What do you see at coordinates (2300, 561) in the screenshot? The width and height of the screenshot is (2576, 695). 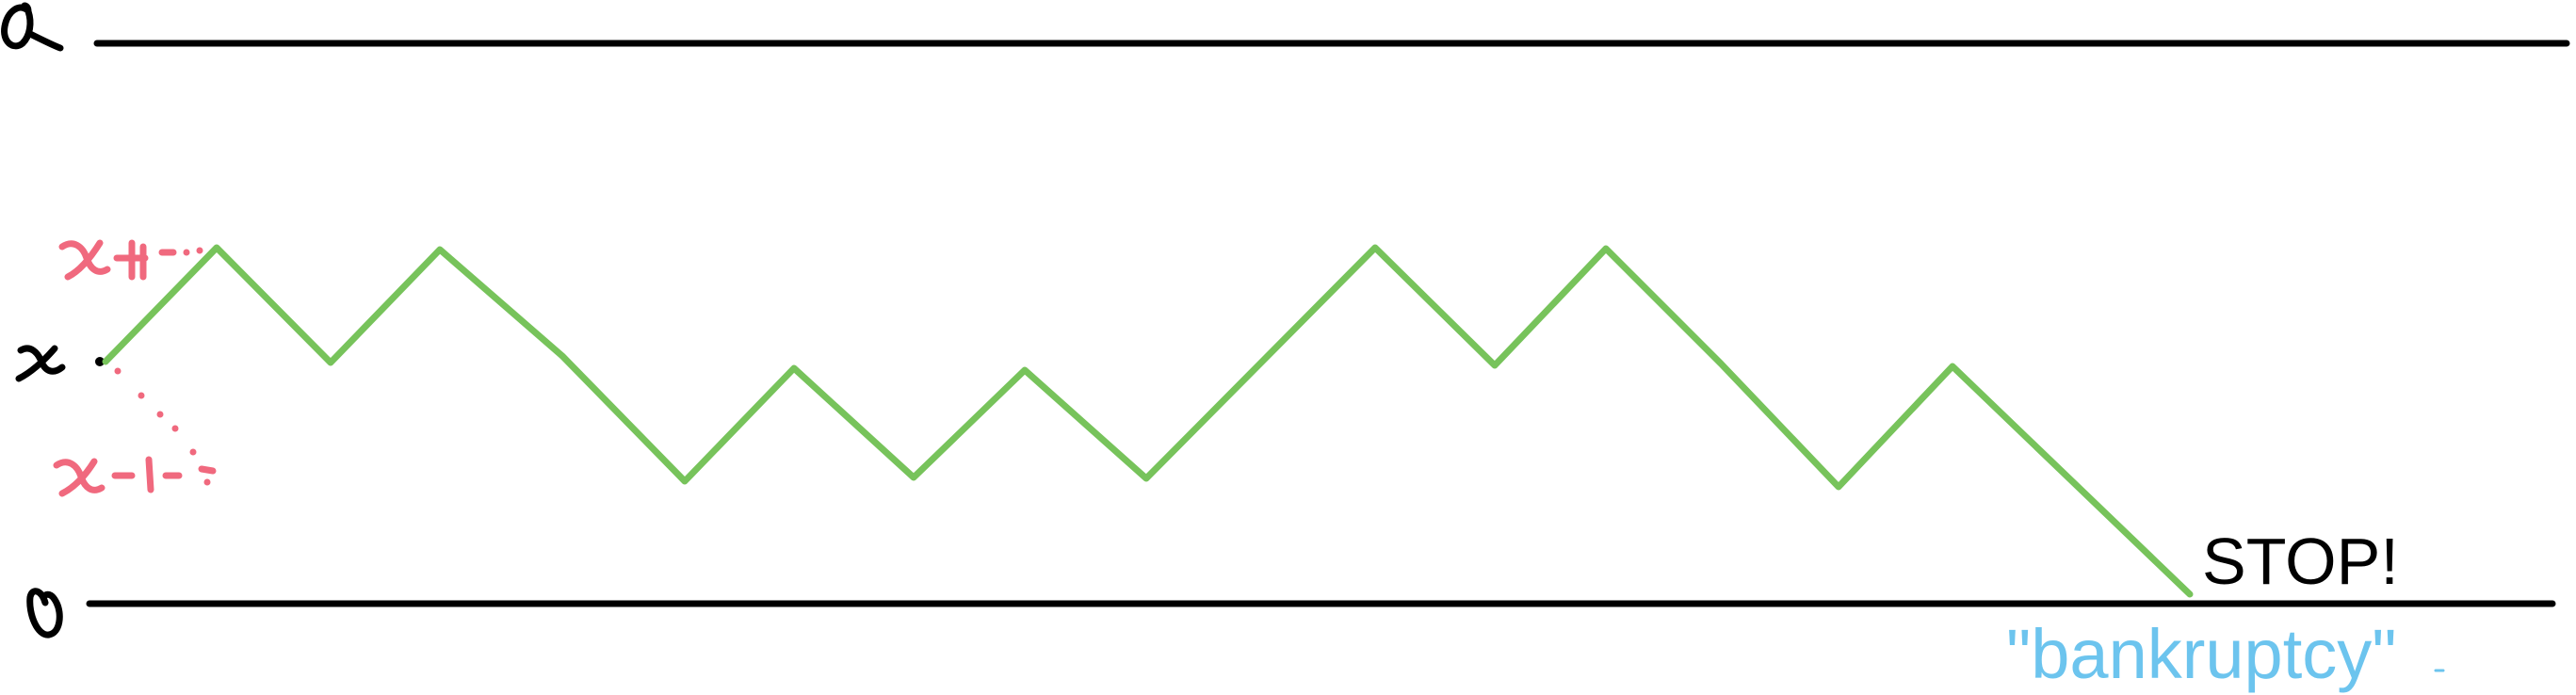 I see `stop-annotation: STOP!` at bounding box center [2300, 561].